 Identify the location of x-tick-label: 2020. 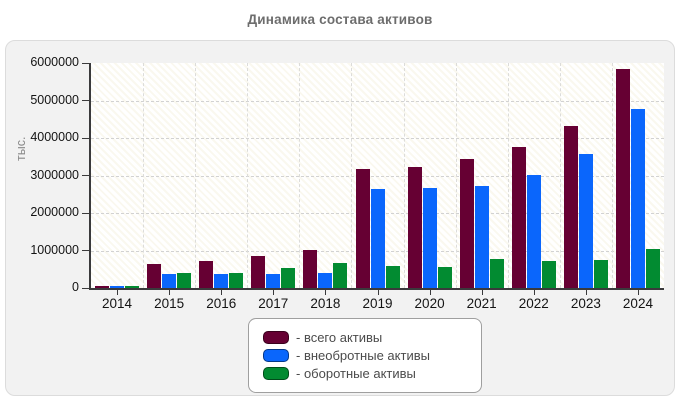
(429, 303).